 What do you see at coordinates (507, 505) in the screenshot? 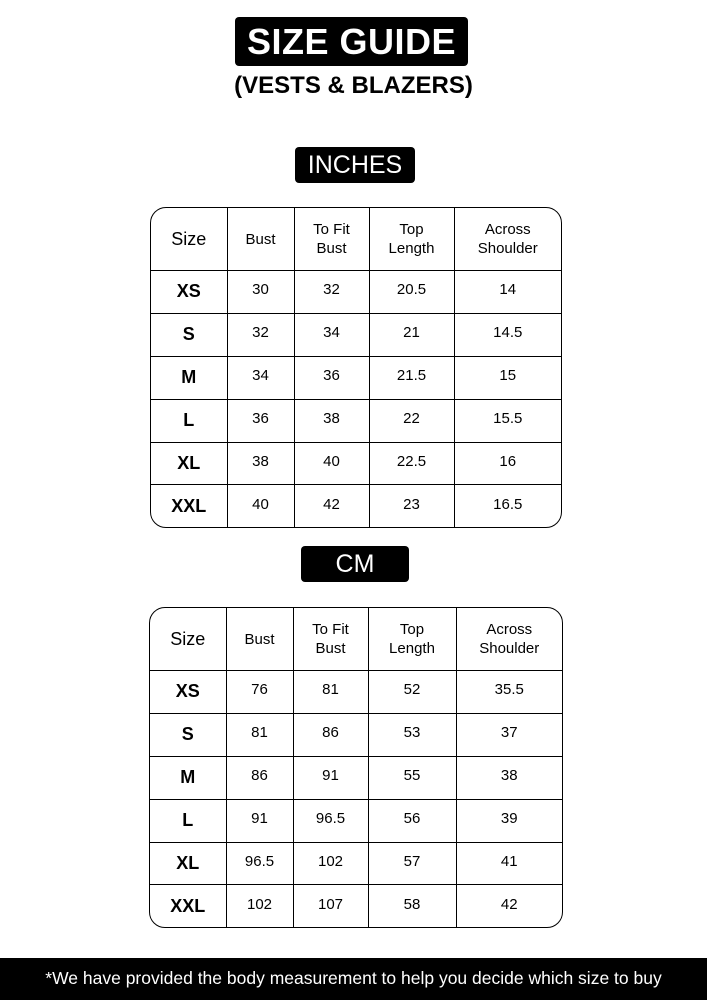
I see `measurement-cell: 16.5` at bounding box center [507, 505].